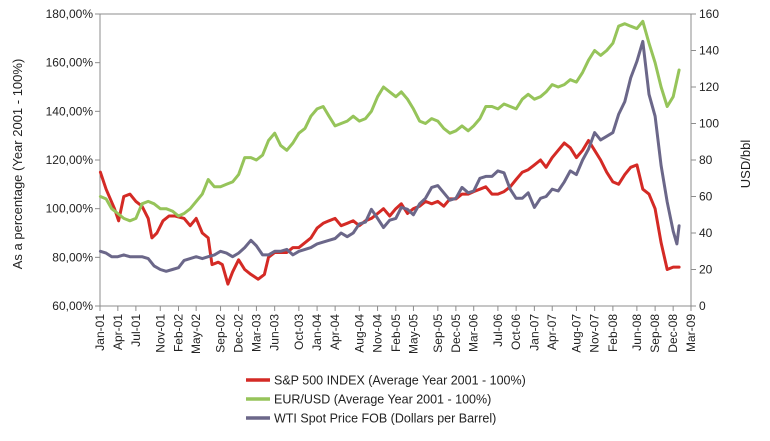 The width and height of the screenshot is (770, 441). What do you see at coordinates (400, 381) in the screenshot?
I see `legend-label: S&P 500 INDEX (Average Year 2001 - 100%)` at bounding box center [400, 381].